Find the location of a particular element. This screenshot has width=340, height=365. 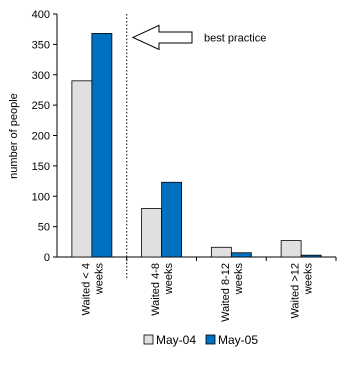

category-label-line: Waited 8-12 is located at coordinates (226, 292).